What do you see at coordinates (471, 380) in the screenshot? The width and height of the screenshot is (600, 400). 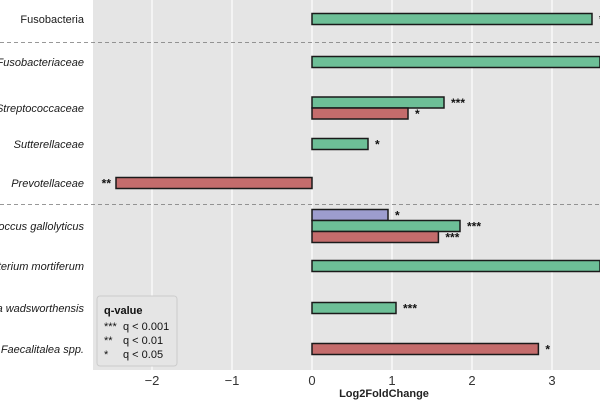 I see `x-tick-label: 2` at bounding box center [471, 380].